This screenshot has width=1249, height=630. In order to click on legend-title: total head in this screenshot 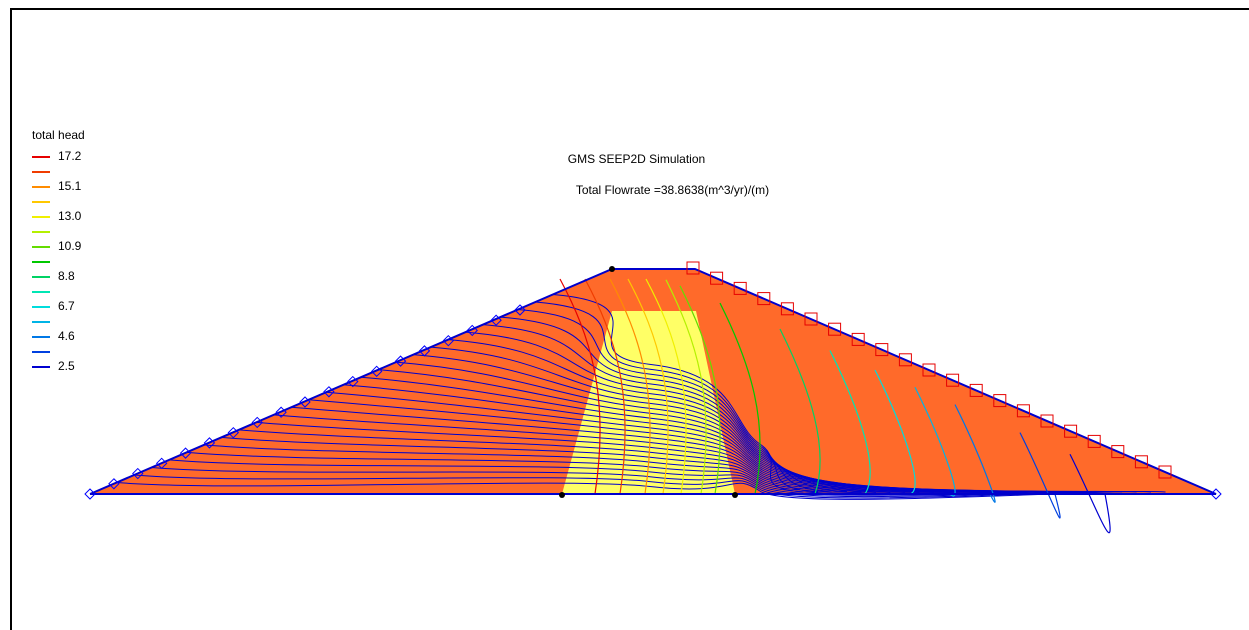, I will do `click(58, 135)`.